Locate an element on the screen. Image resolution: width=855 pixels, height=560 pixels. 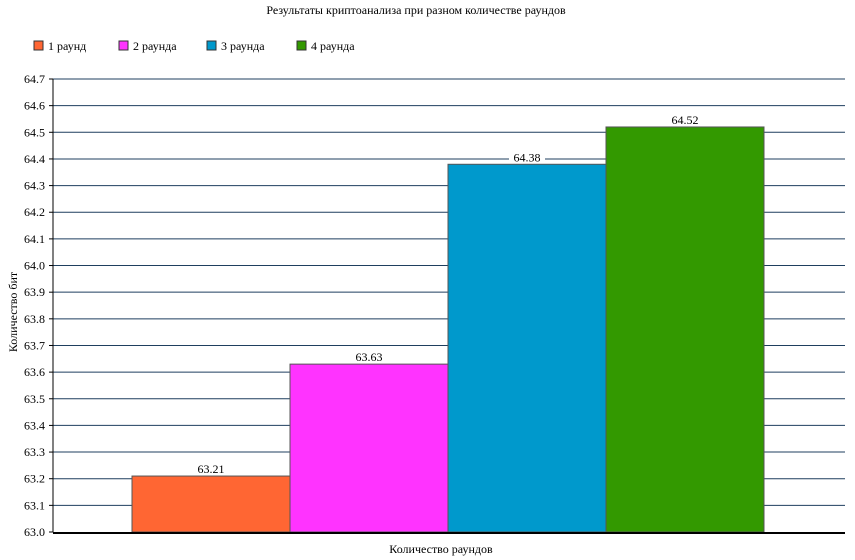
y-tick-label: 63.6 is located at coordinates (34, 372).